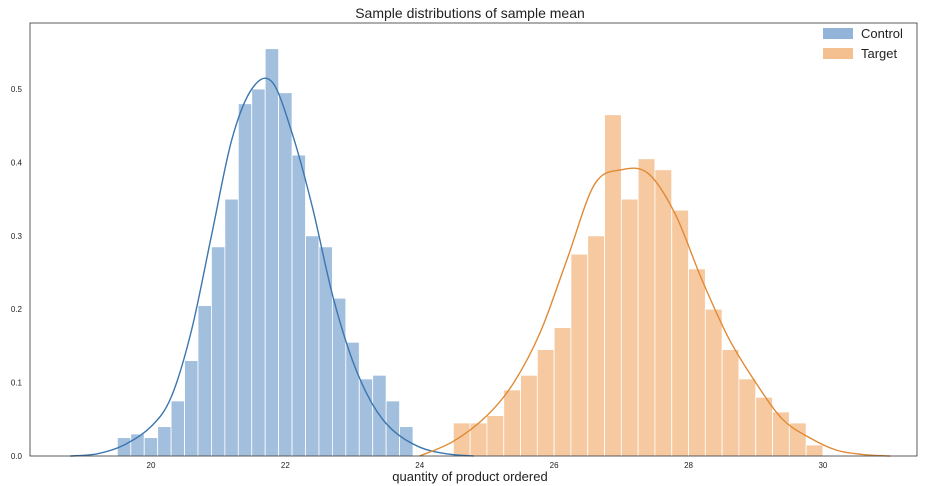 The height and width of the screenshot is (486, 929). I want to click on y-tick-label: 0.2, so click(17, 309).